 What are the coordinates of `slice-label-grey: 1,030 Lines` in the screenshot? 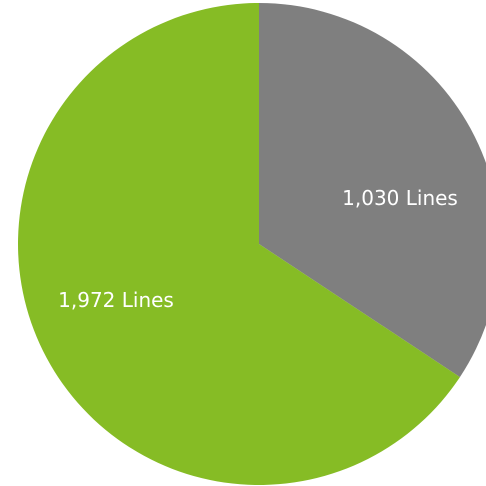 It's located at (400, 198).